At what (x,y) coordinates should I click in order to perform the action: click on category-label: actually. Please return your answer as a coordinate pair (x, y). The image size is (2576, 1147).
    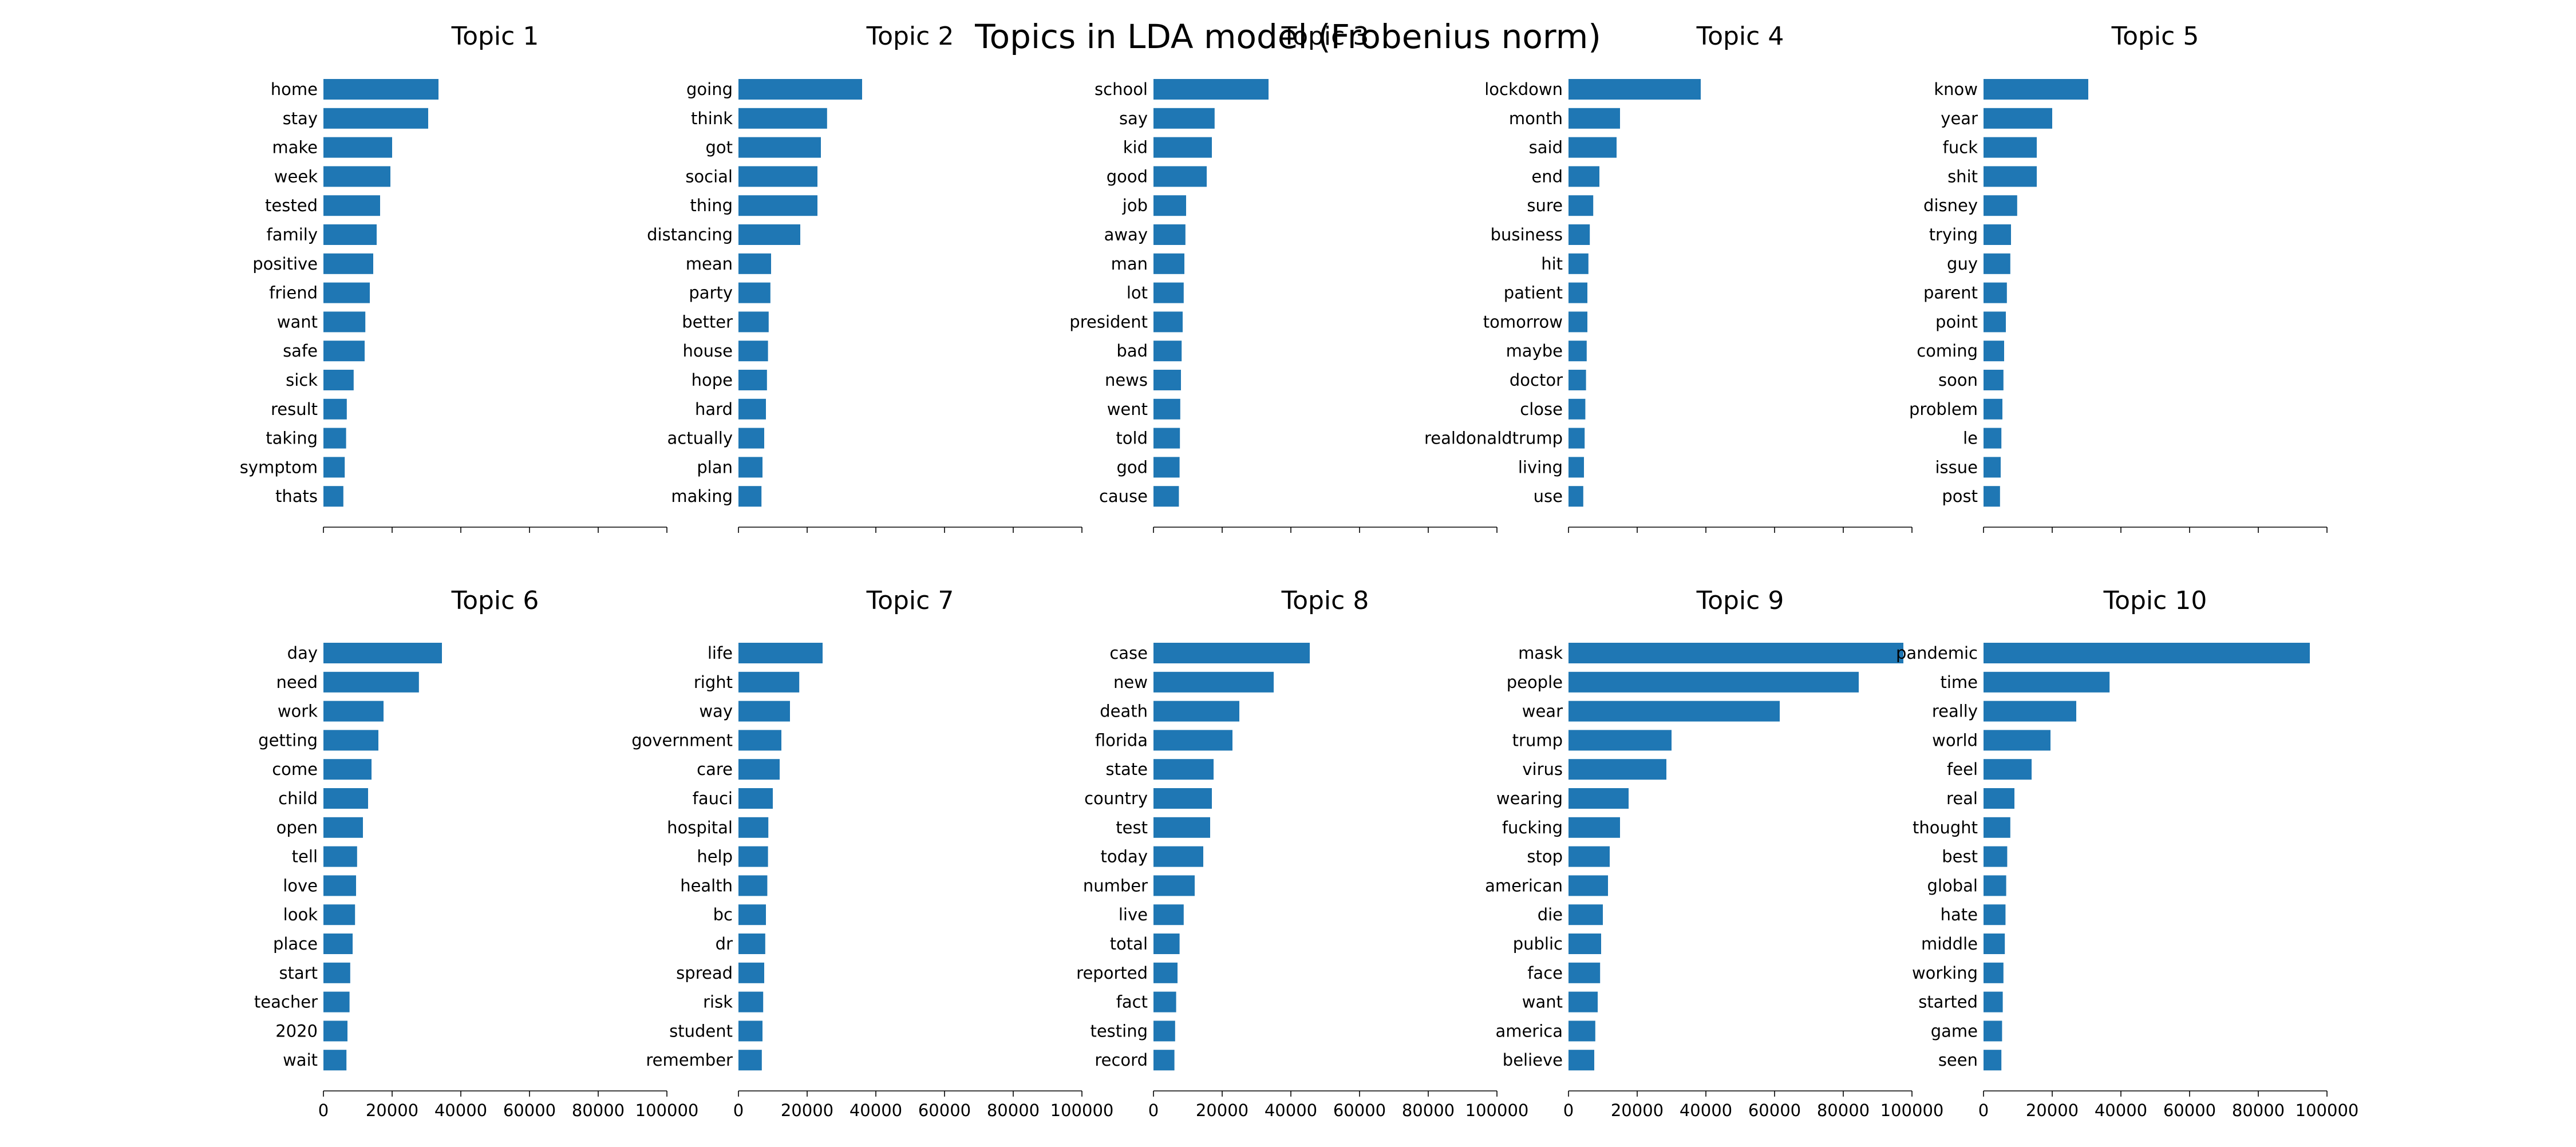
    Looking at the image, I should click on (700, 438).